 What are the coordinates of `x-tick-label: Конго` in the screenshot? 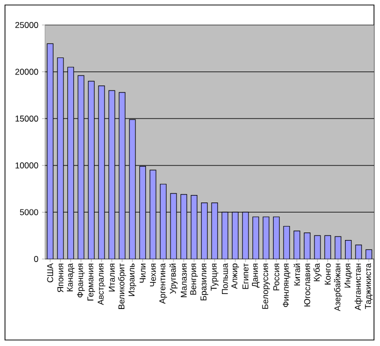 It's located at (327, 274).